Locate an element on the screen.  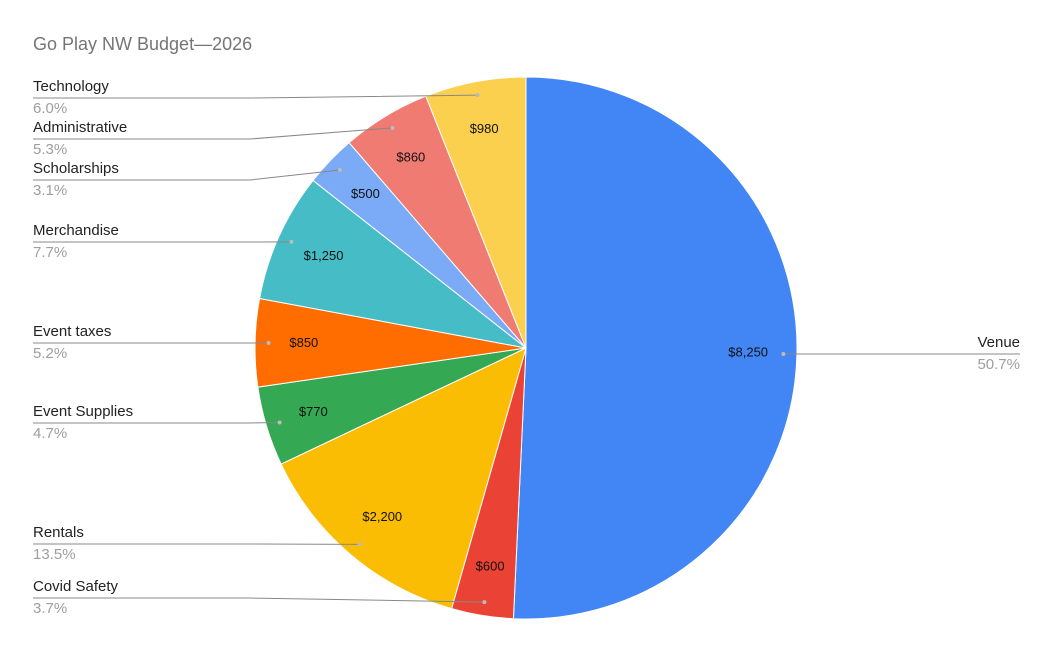
category-label: Covid Safety is located at coordinates (76, 586).